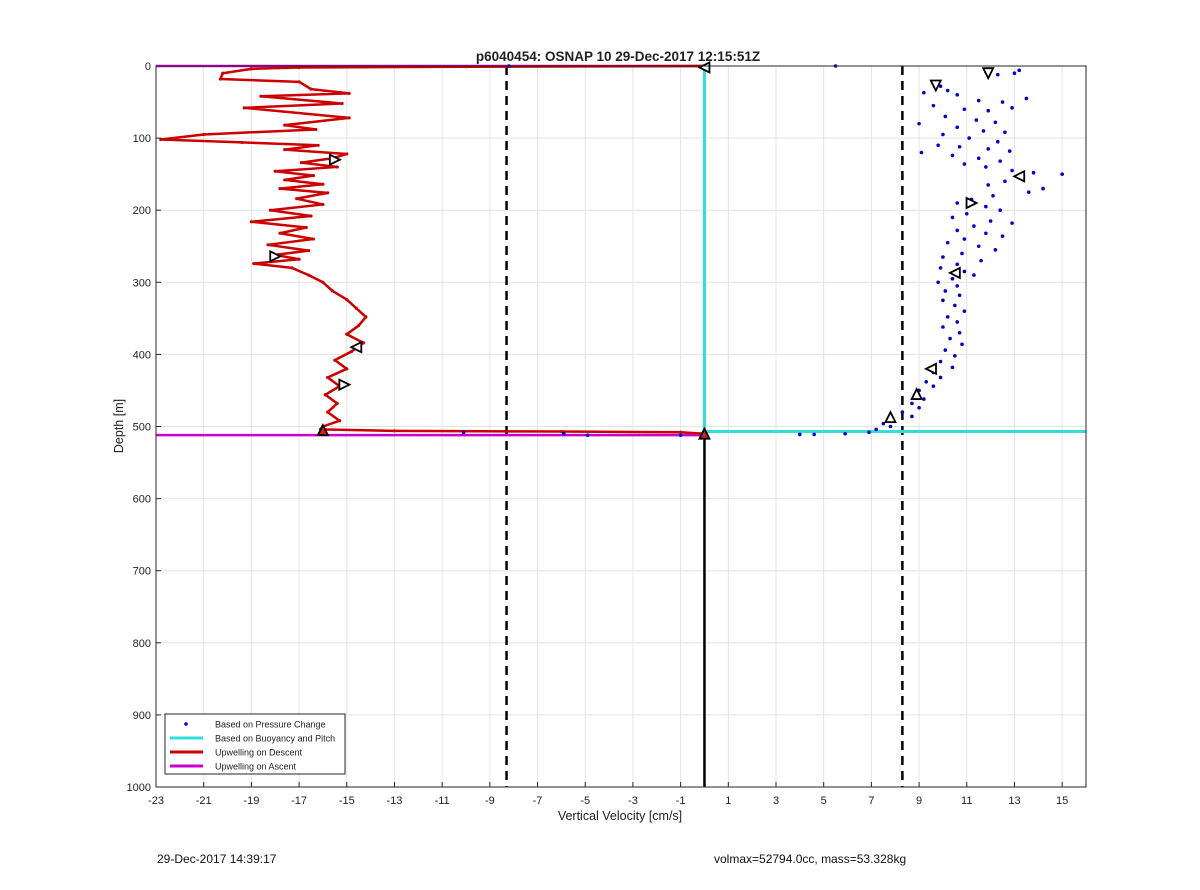 This screenshot has width=1200, height=890. Describe the element at coordinates (142, 355) in the screenshot. I see `y-tick-label: 400` at that location.